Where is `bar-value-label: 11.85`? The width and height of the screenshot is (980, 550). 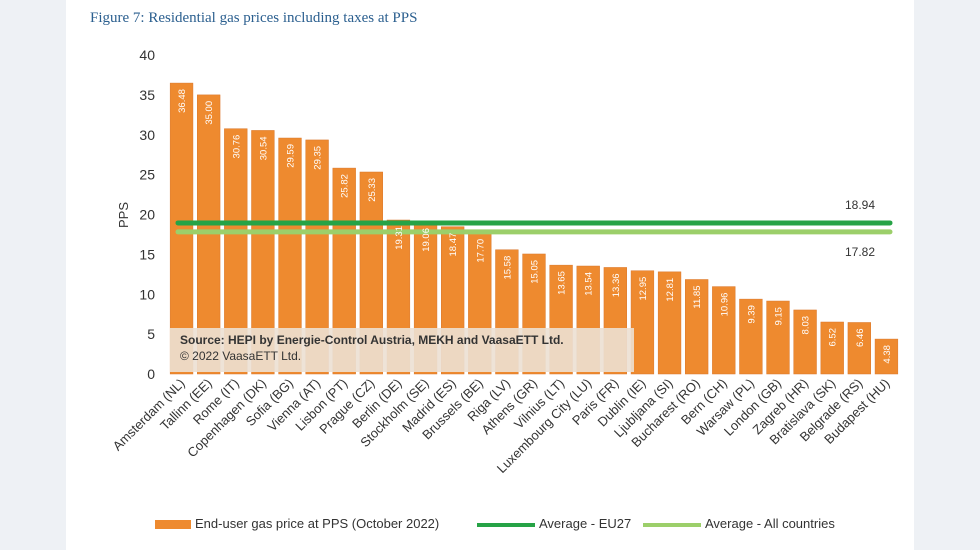
bar-value-label: 11.85 is located at coordinates (697, 296).